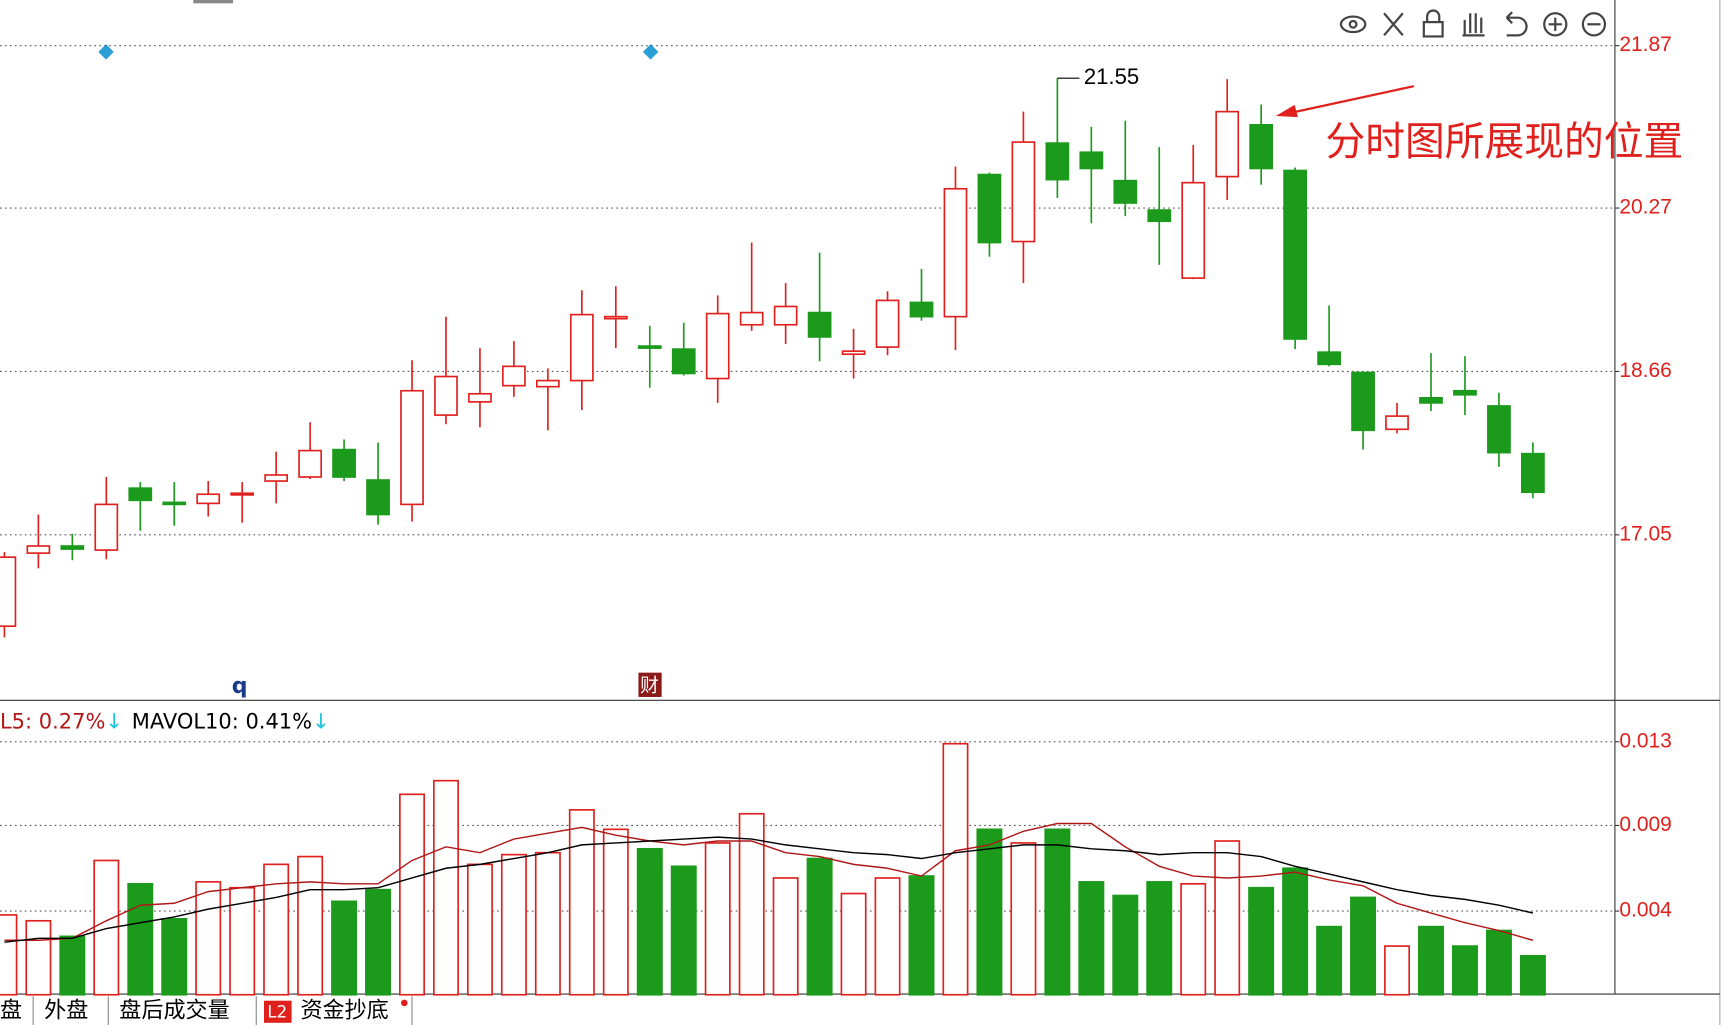 The width and height of the screenshot is (1732, 1025). I want to click on ma-line, so click(769, 889).